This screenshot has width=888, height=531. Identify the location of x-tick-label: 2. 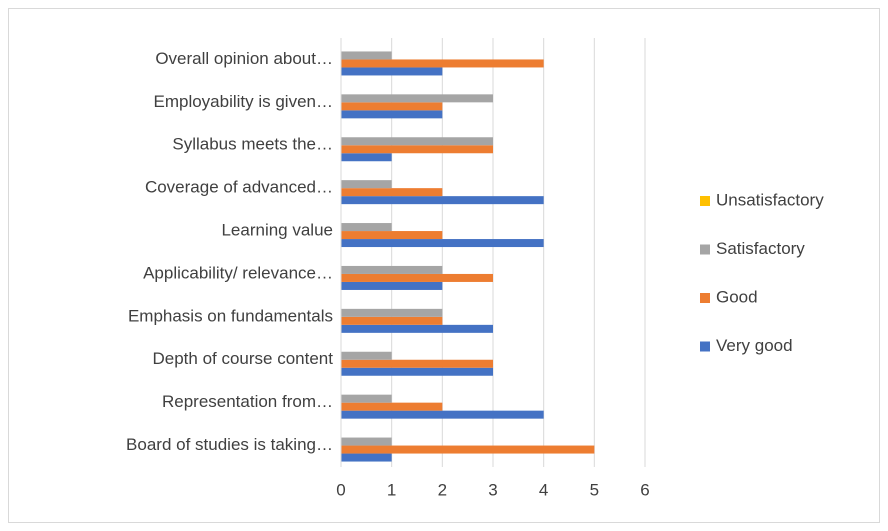
(442, 489).